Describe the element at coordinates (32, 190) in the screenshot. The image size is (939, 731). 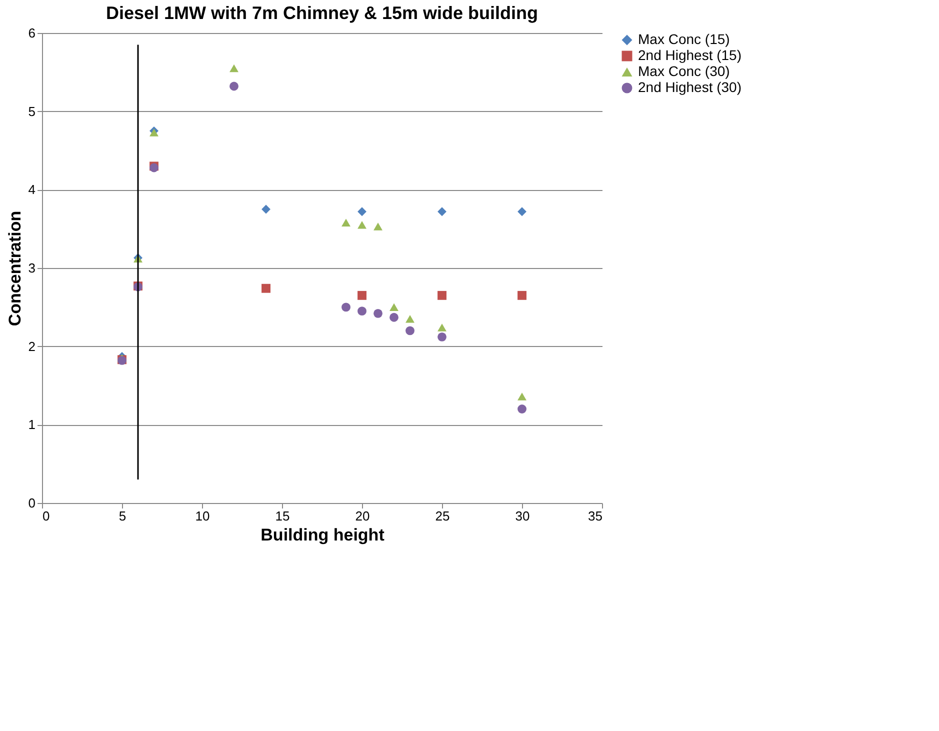
I see `y-tick-label: 4` at that location.